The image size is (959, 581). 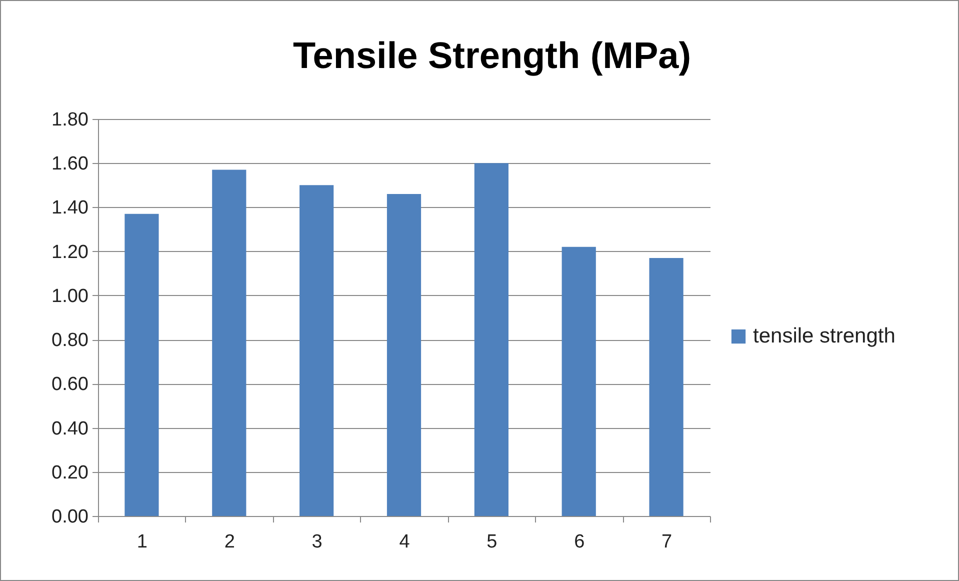 What do you see at coordinates (70, 296) in the screenshot?
I see `y-tick-label: 1.00` at bounding box center [70, 296].